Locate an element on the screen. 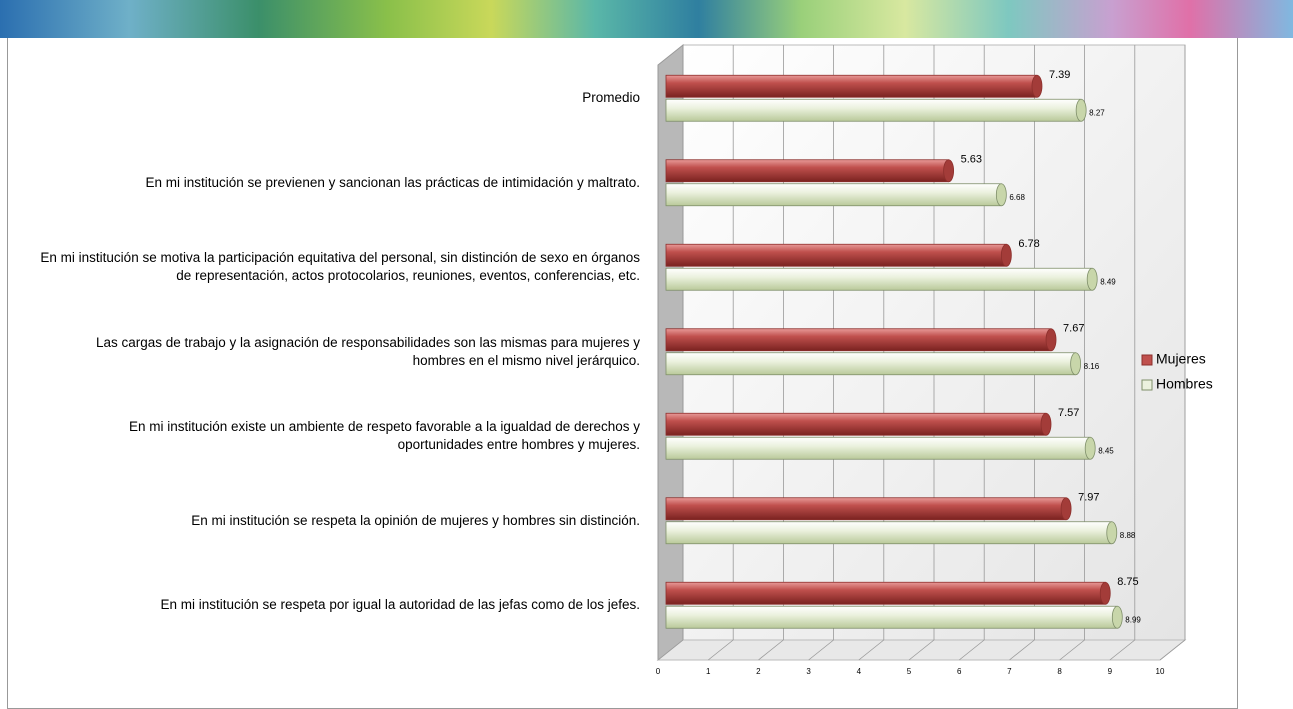 The height and width of the screenshot is (709, 1293). x-tick-label: 3 is located at coordinates (808, 671).